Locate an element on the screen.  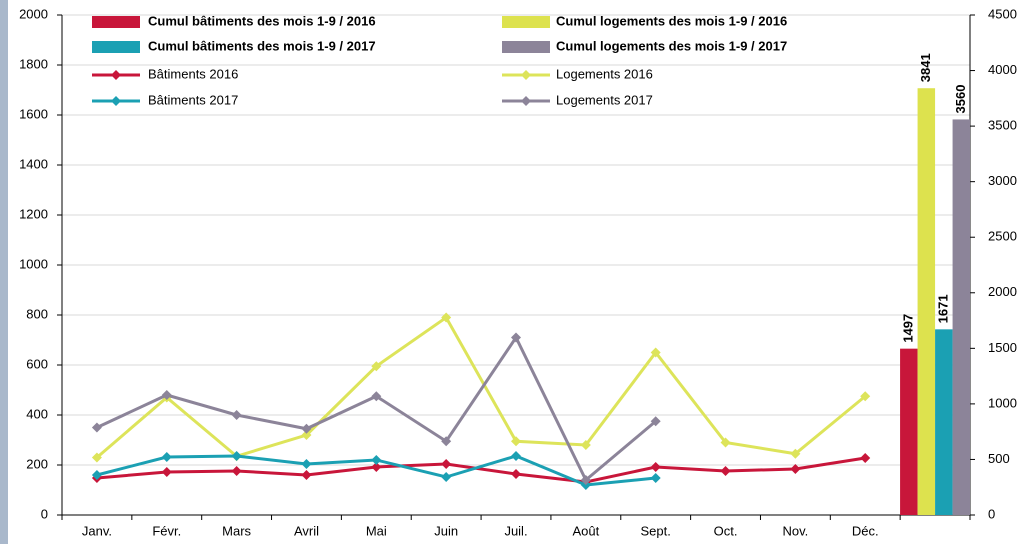
bar-value-label: 1497 is located at coordinates (907, 328).